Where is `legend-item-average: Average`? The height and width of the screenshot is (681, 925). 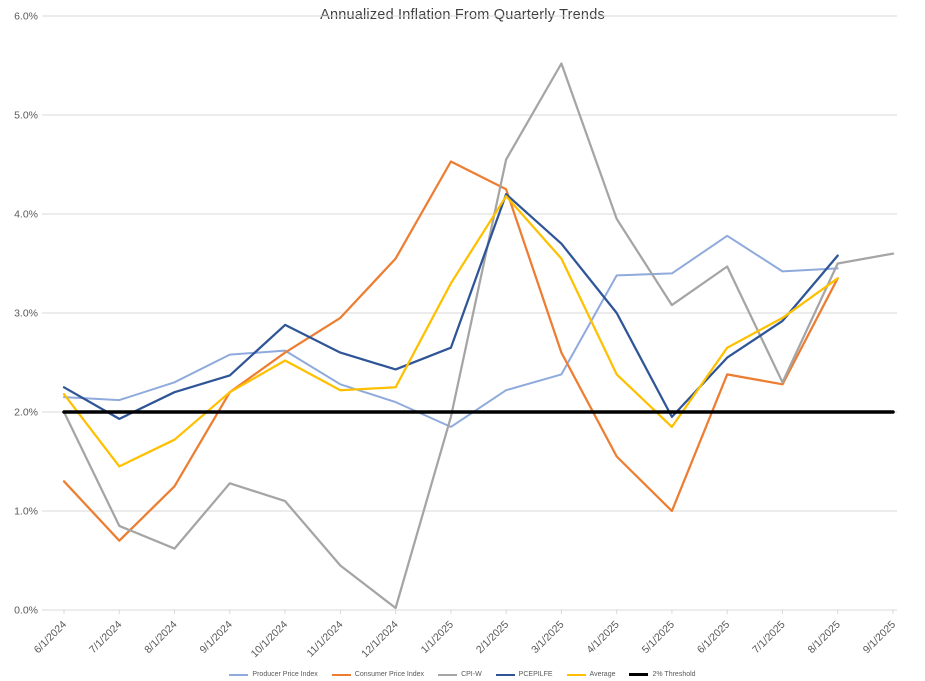 legend-item-average: Average is located at coordinates (591, 674).